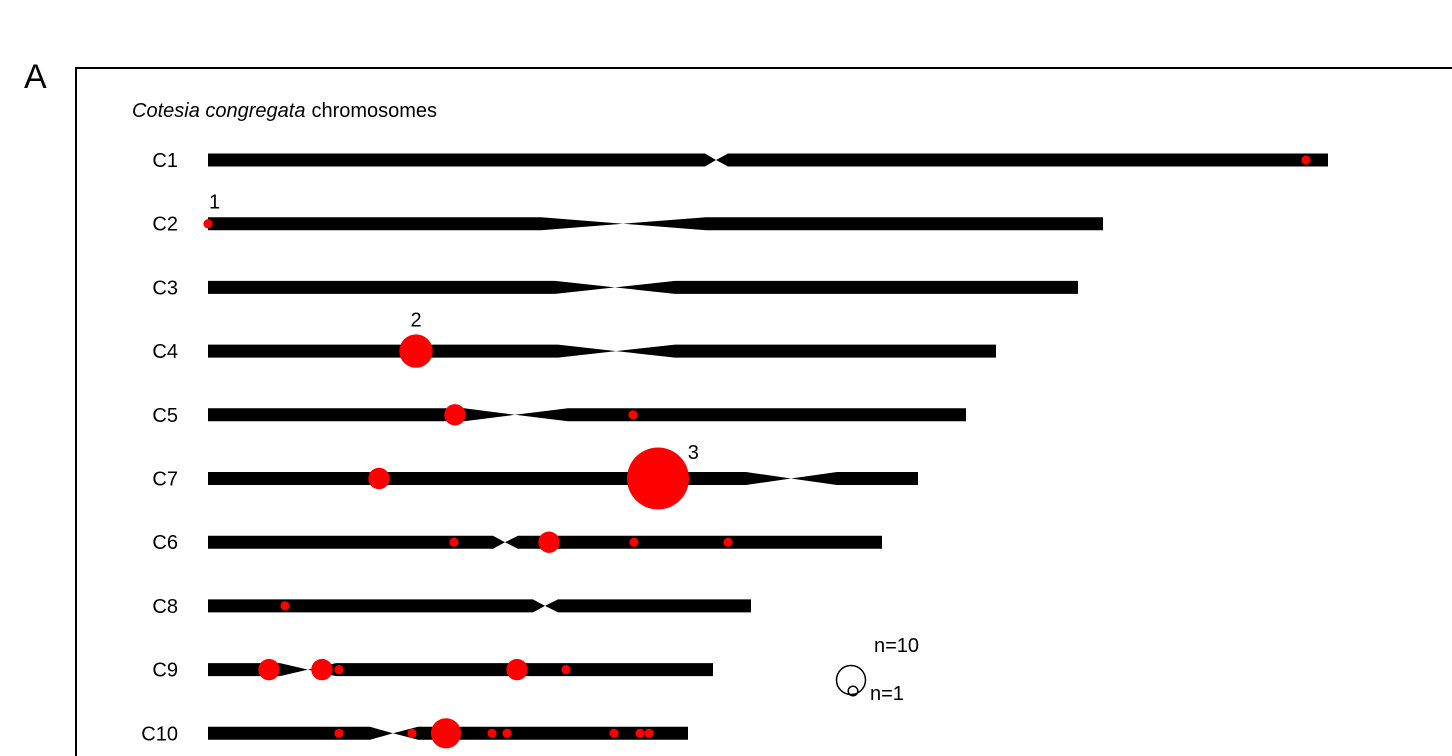 The width and height of the screenshot is (1452, 756). Describe the element at coordinates (602, 351) in the screenshot. I see `chromosome-c4` at that location.